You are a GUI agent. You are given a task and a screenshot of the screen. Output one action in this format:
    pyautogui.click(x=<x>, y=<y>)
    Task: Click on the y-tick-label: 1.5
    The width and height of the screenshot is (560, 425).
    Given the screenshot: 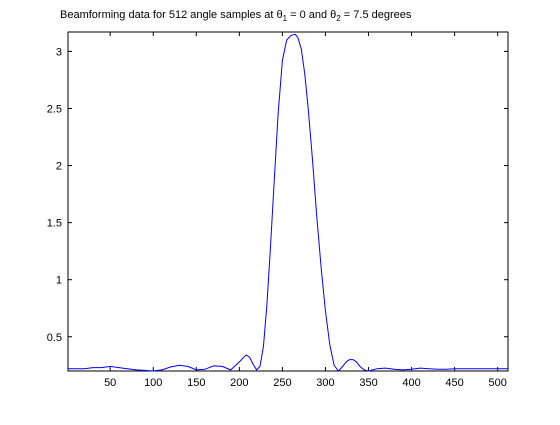 What is the action you would take?
    pyautogui.click(x=54, y=224)
    